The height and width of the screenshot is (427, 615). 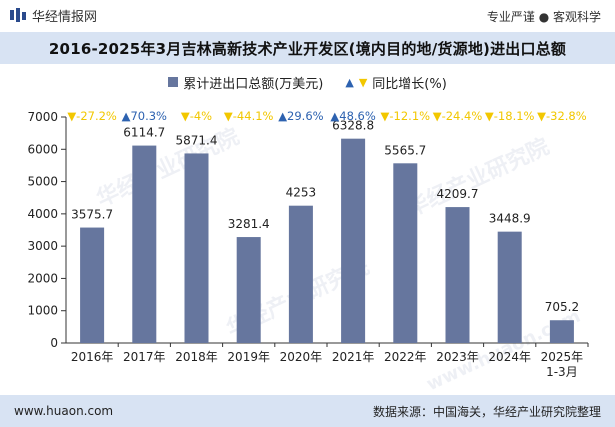 What do you see at coordinates (144, 133) in the screenshot?
I see `bar-value-label: 6114.7` at bounding box center [144, 133].